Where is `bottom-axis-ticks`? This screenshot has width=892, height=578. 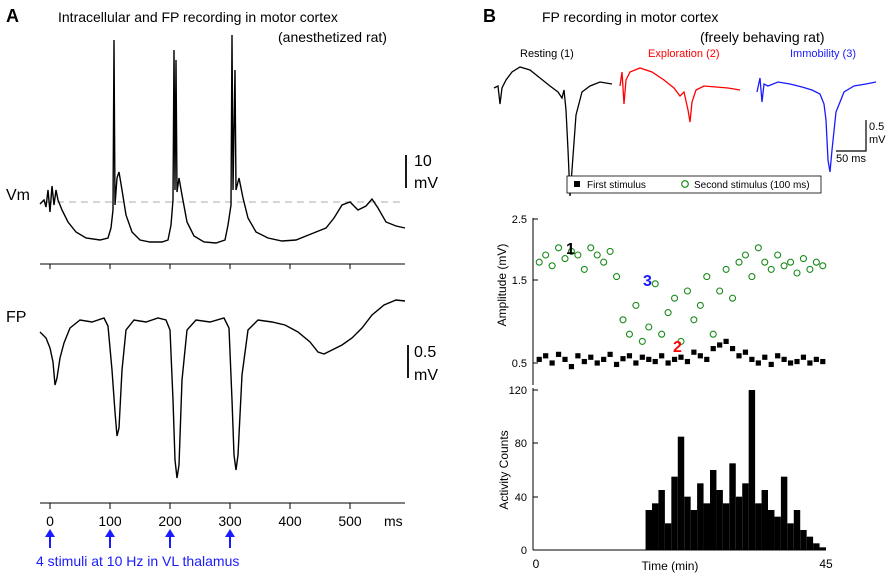 bottom-axis-ticks is located at coordinates (200, 506).